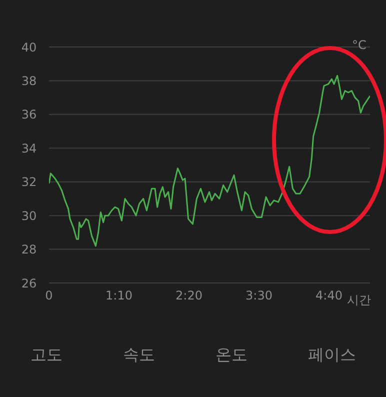 This screenshot has height=397, width=386. I want to click on y-tick-label: 40, so click(29, 47).